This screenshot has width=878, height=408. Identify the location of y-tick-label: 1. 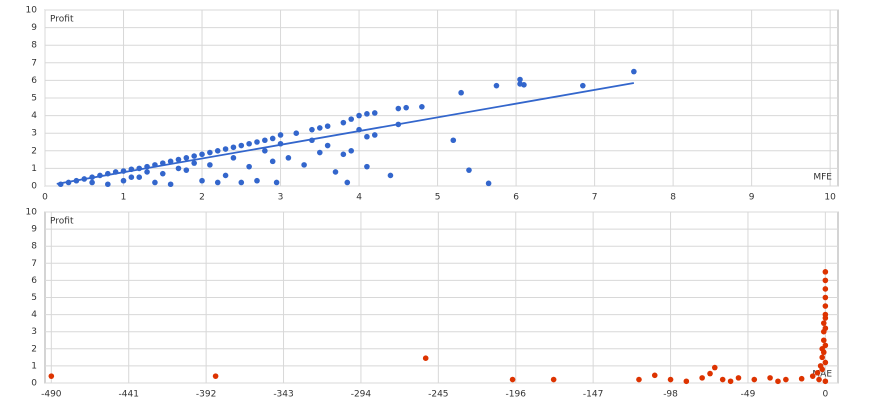
(34, 366).